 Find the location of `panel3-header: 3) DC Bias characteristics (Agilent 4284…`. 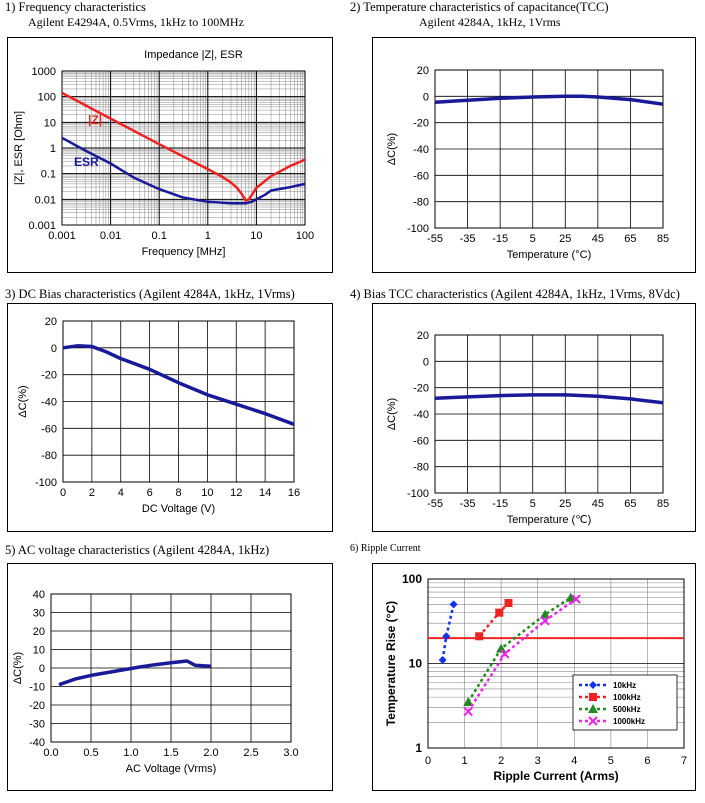

panel3-header: 3) DC Bias characteristics (Agilent 4284… is located at coordinates (150, 294).